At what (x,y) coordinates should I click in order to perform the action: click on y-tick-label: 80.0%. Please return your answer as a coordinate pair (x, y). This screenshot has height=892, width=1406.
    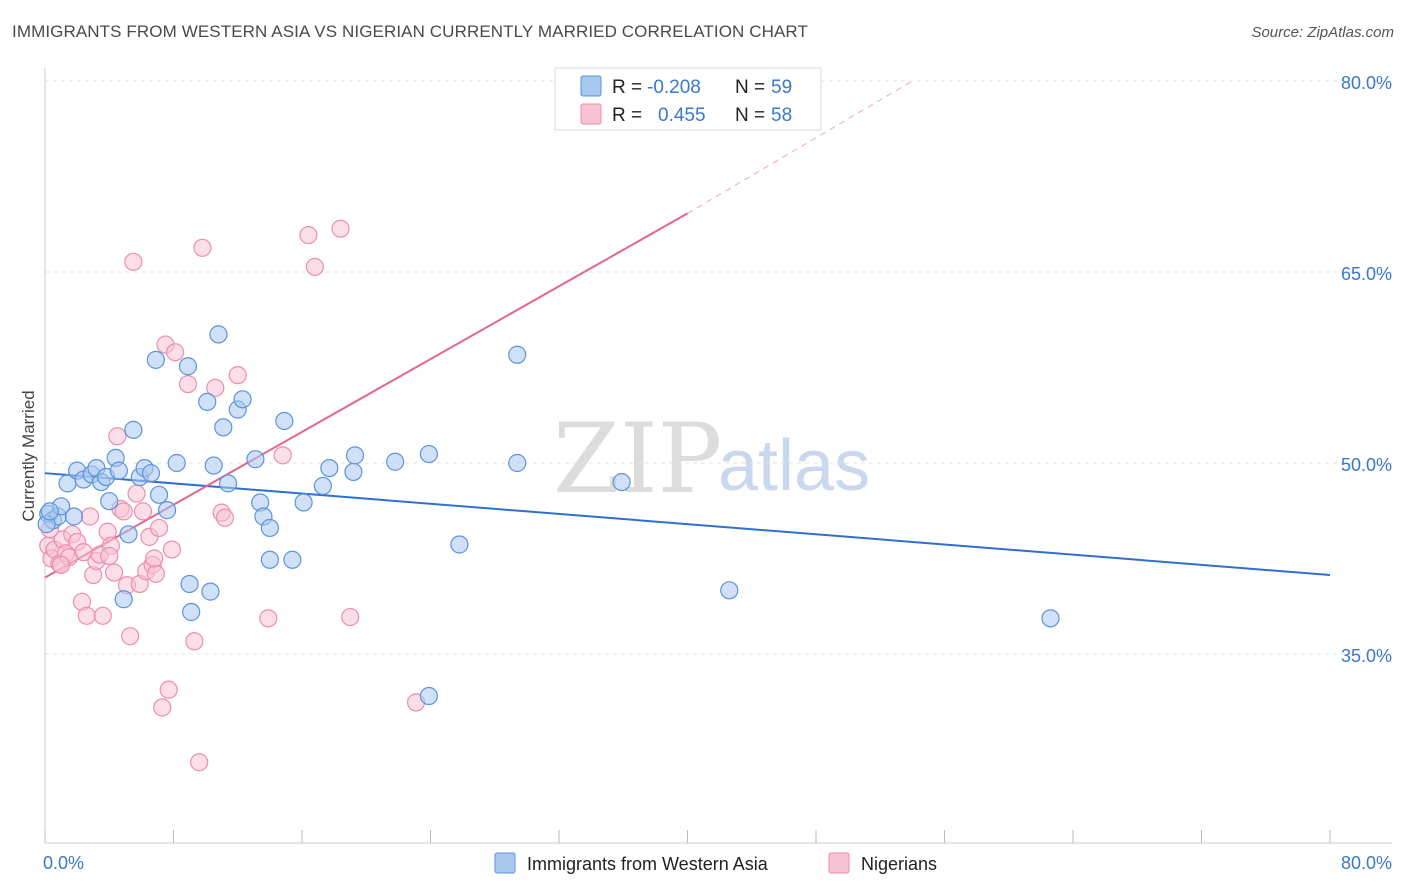
    Looking at the image, I should click on (1366, 83).